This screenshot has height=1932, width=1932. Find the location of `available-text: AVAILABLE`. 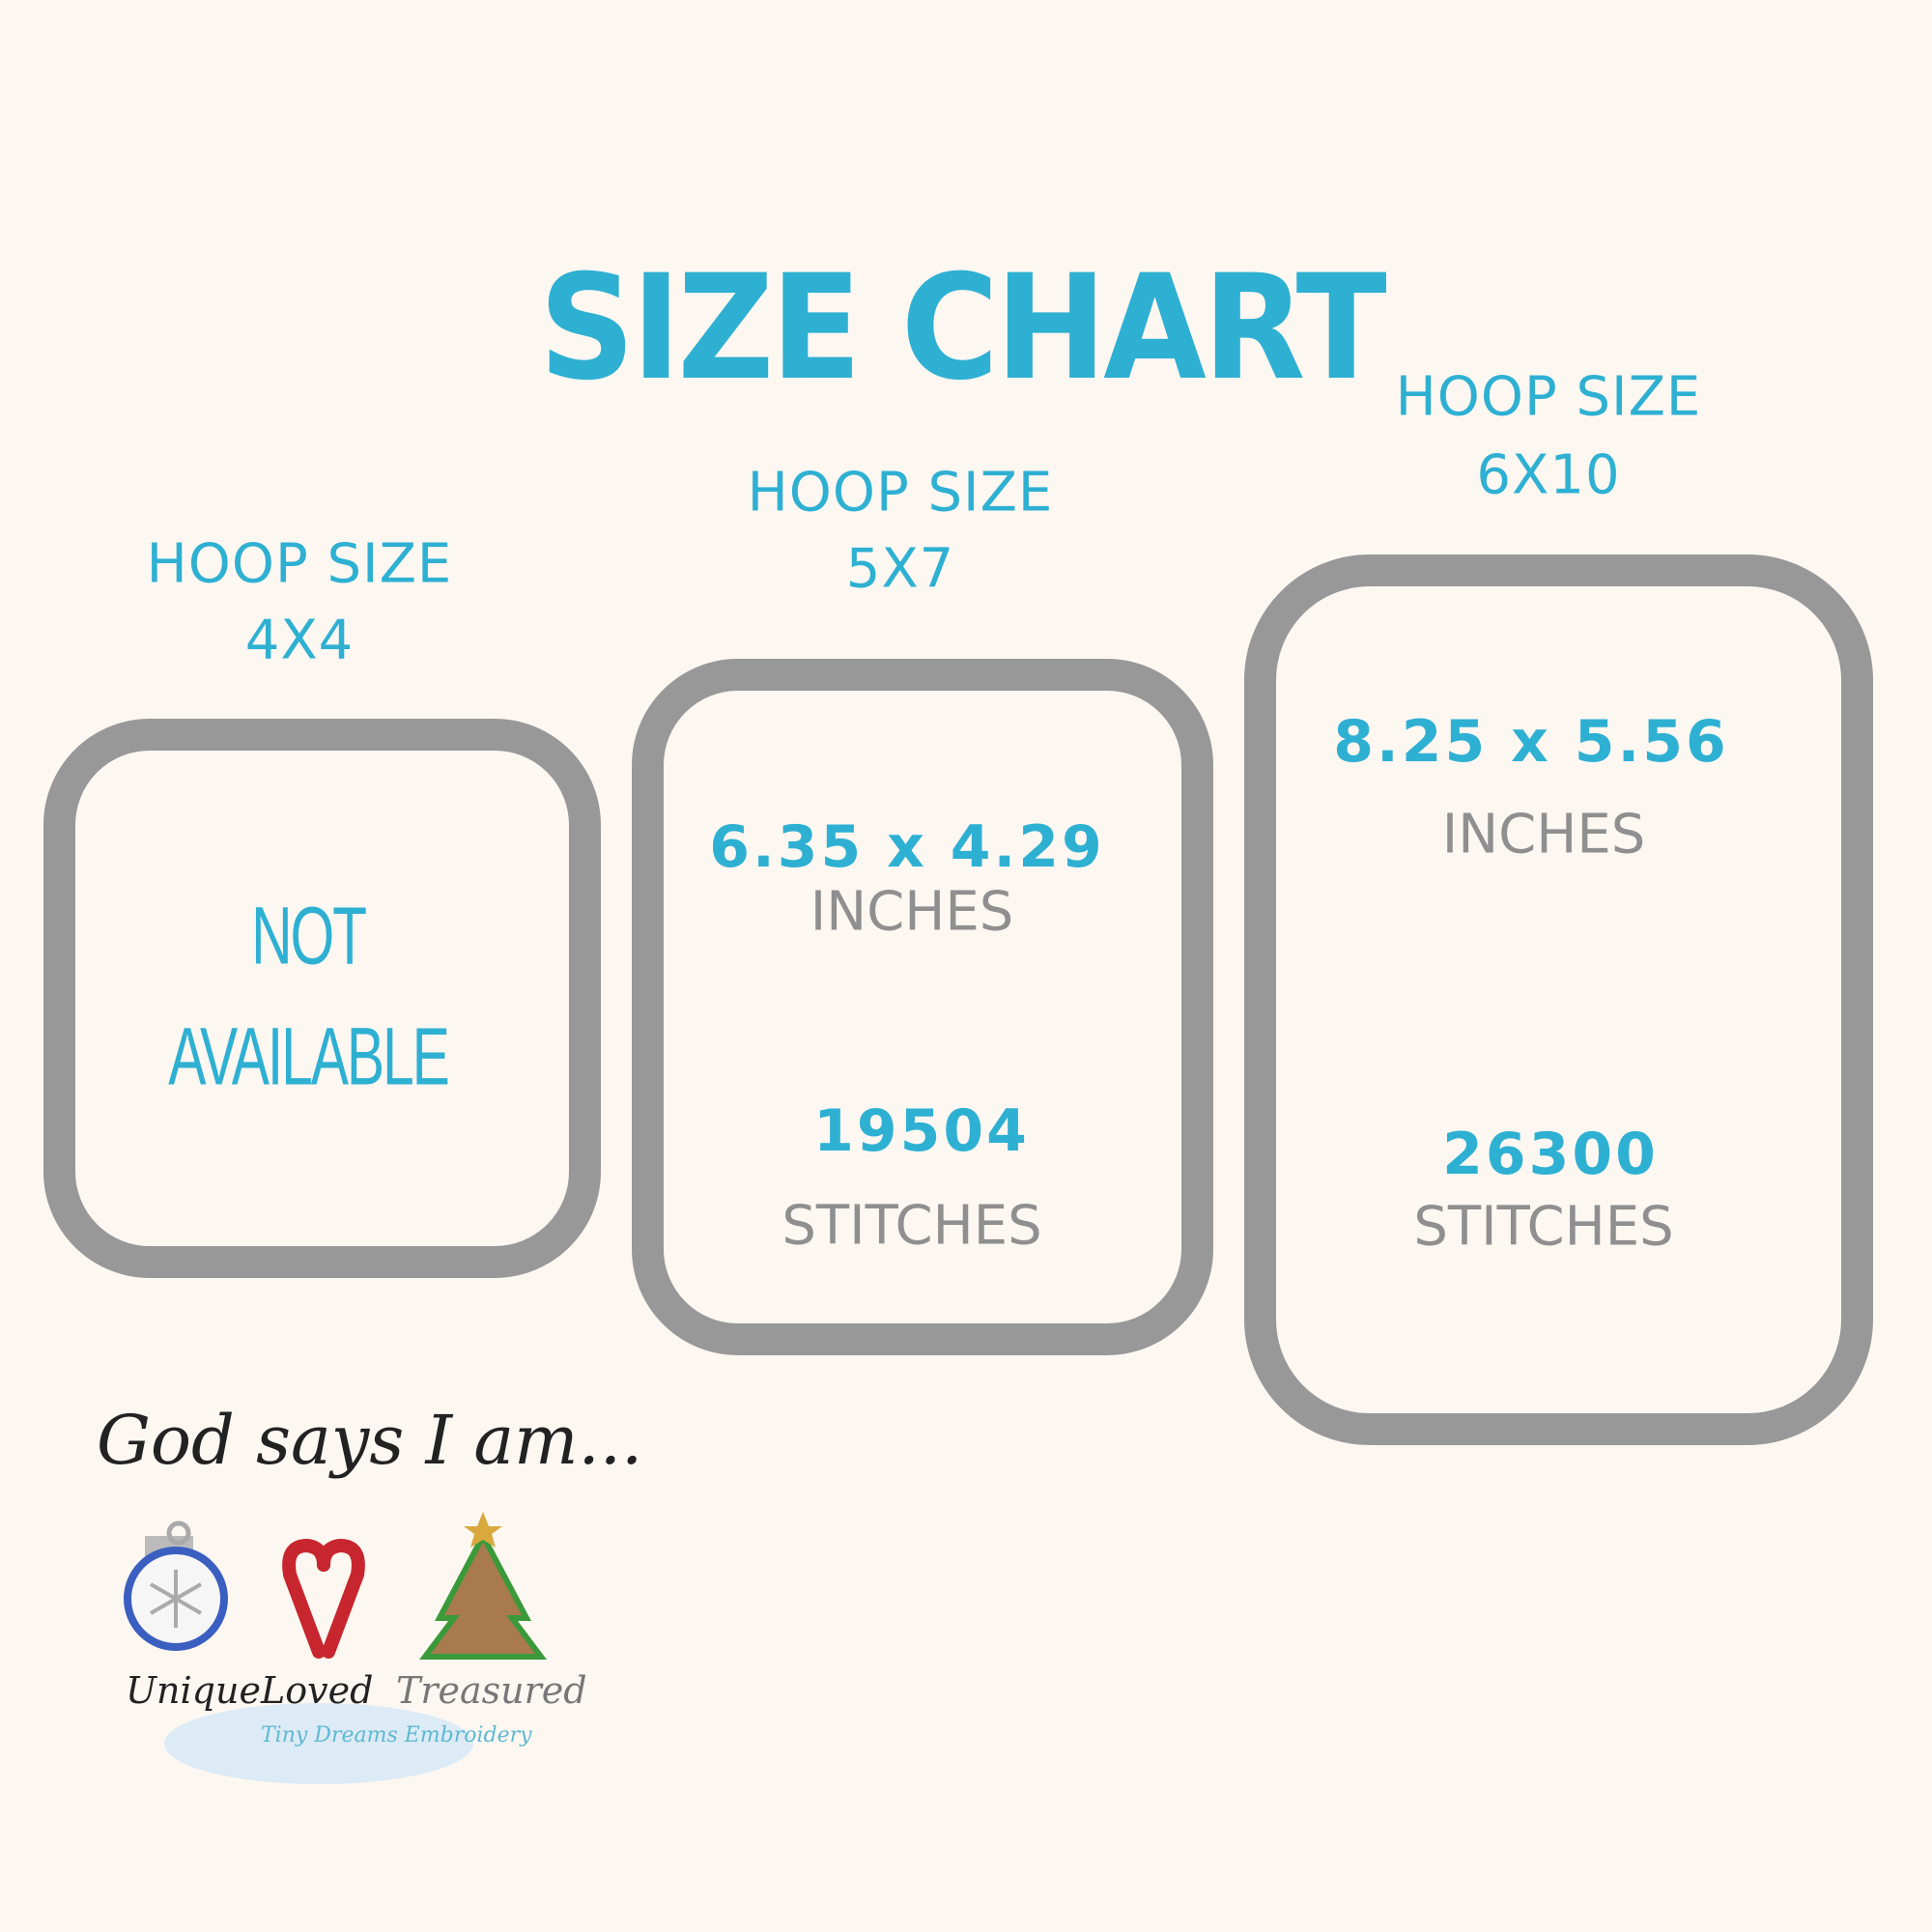

available-text: AVAILABLE is located at coordinates (309, 1056).